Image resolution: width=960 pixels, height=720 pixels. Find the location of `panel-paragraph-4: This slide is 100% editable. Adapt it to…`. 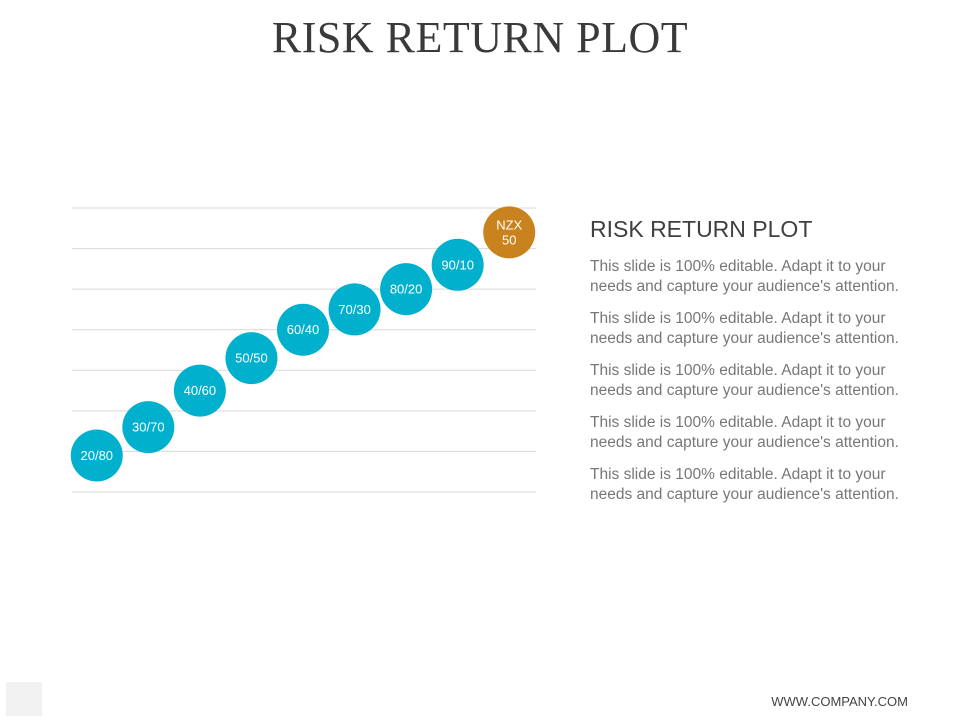

panel-paragraph-4: This slide is 100% editable. Adapt it to… is located at coordinates (744, 432).